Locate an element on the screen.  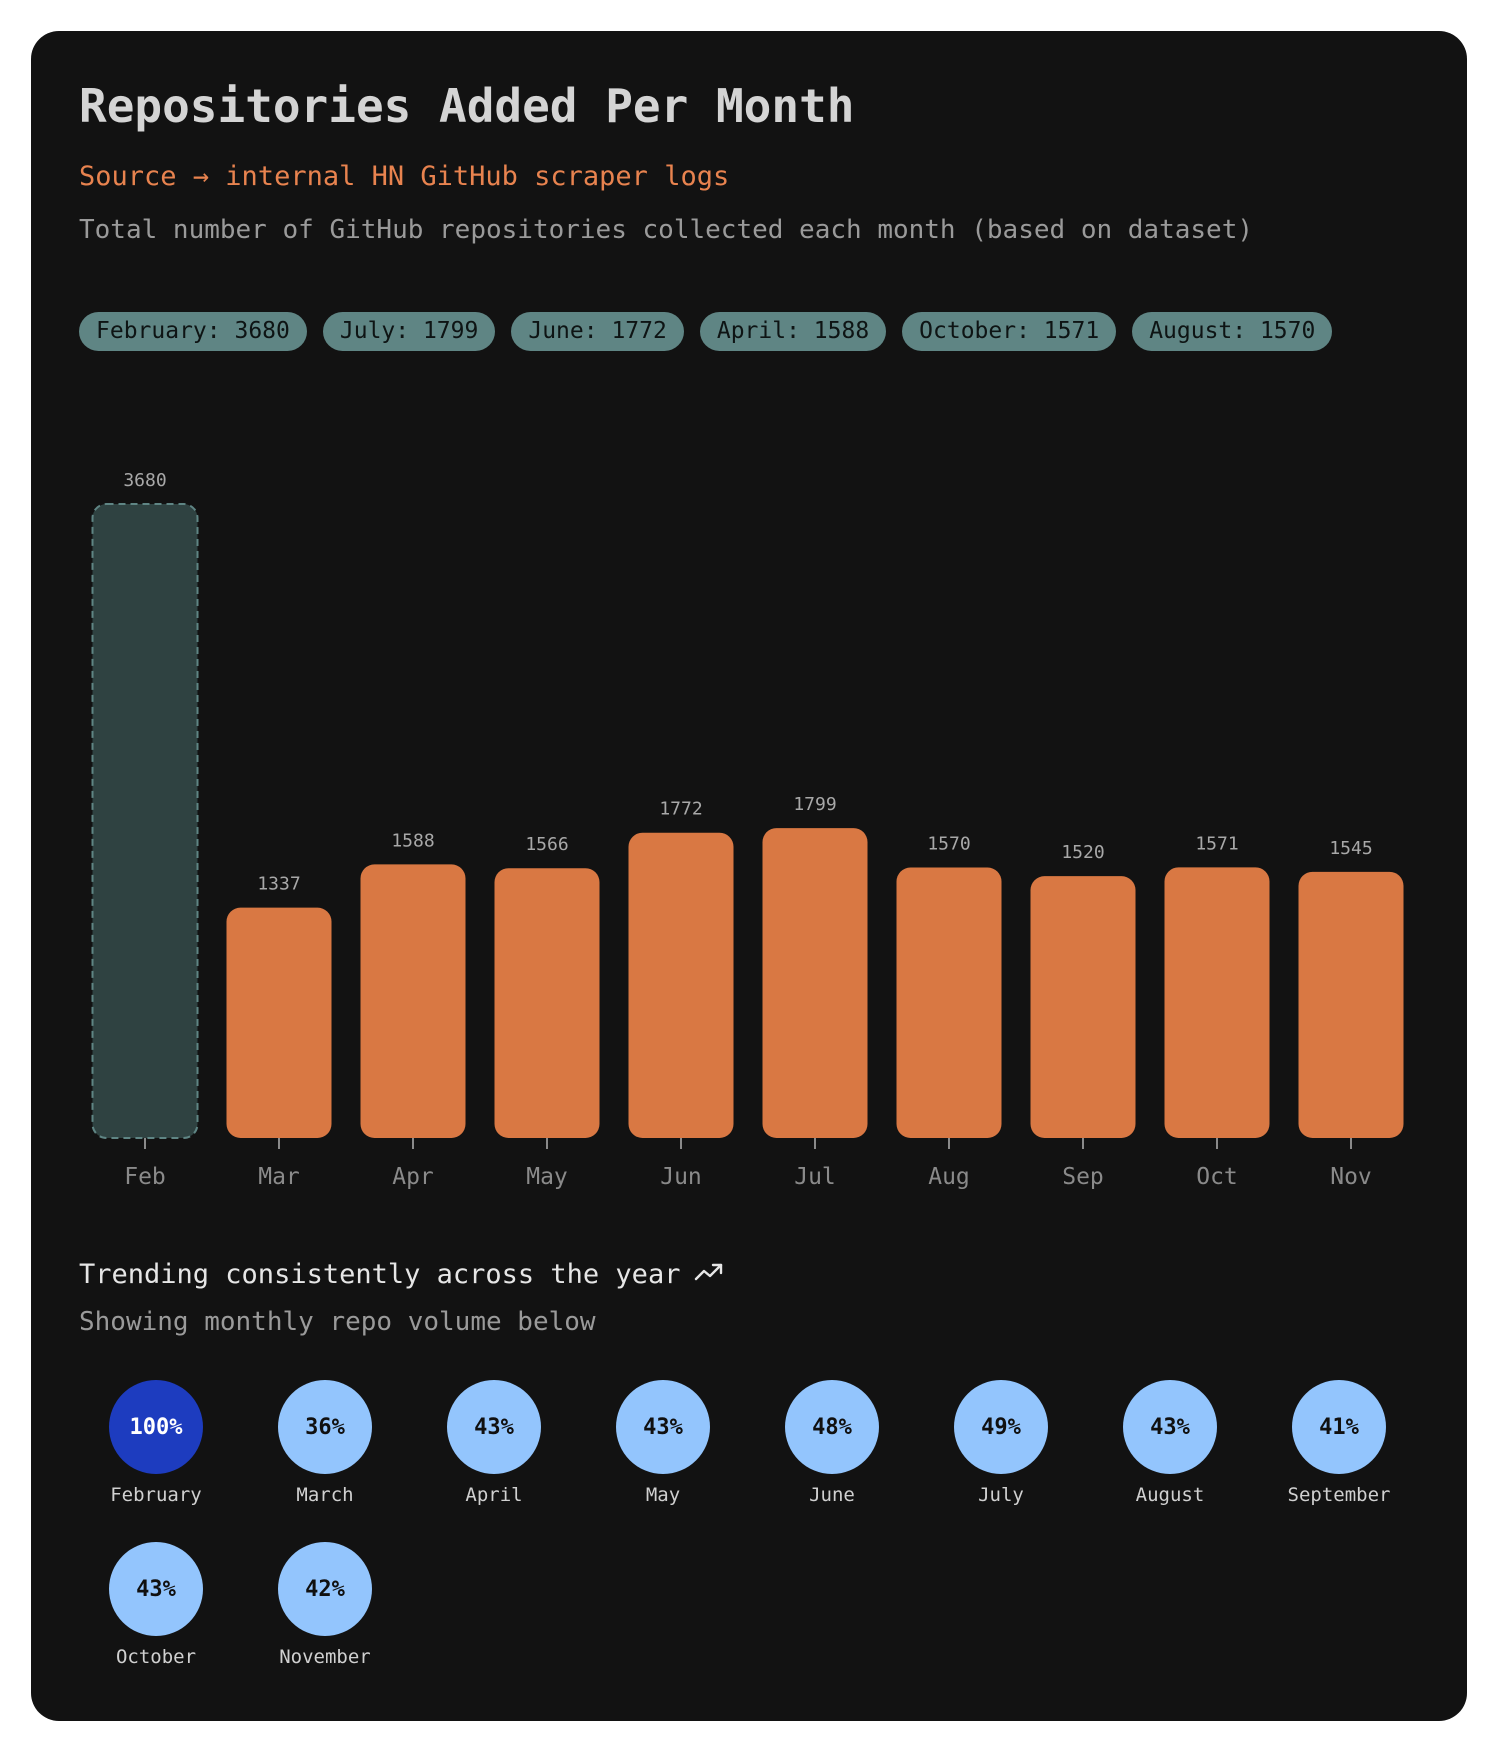
pill-october: October: 1571 is located at coordinates (1009, 331).